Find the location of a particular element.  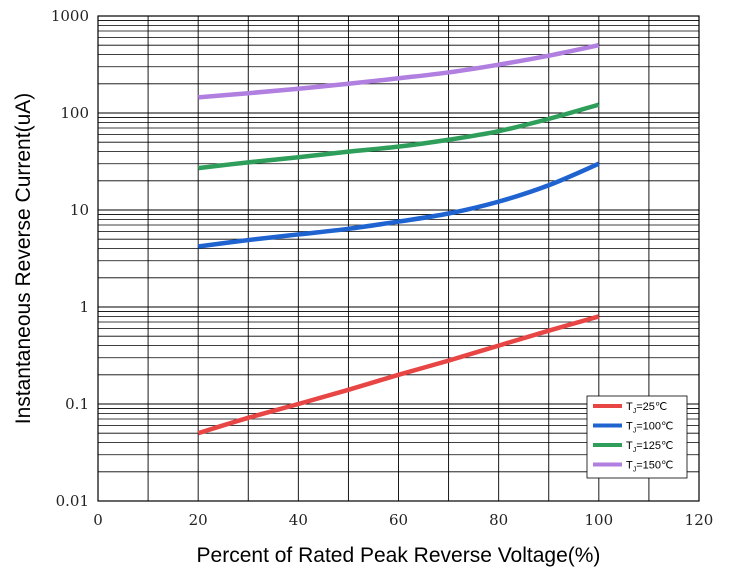

y-tick-label: 10 is located at coordinates (79, 210).